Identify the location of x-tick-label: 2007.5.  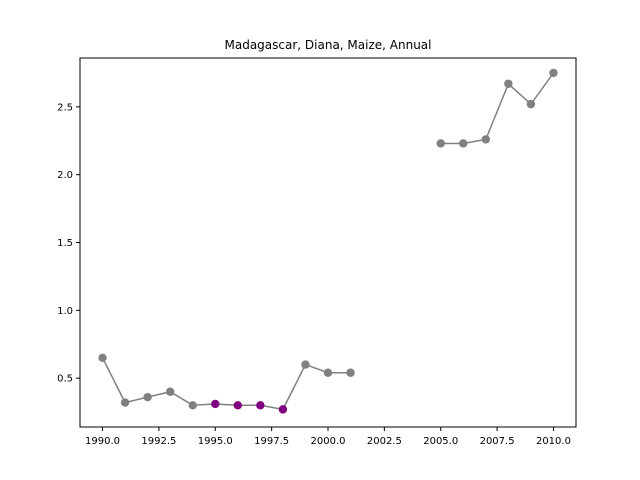
(497, 441).